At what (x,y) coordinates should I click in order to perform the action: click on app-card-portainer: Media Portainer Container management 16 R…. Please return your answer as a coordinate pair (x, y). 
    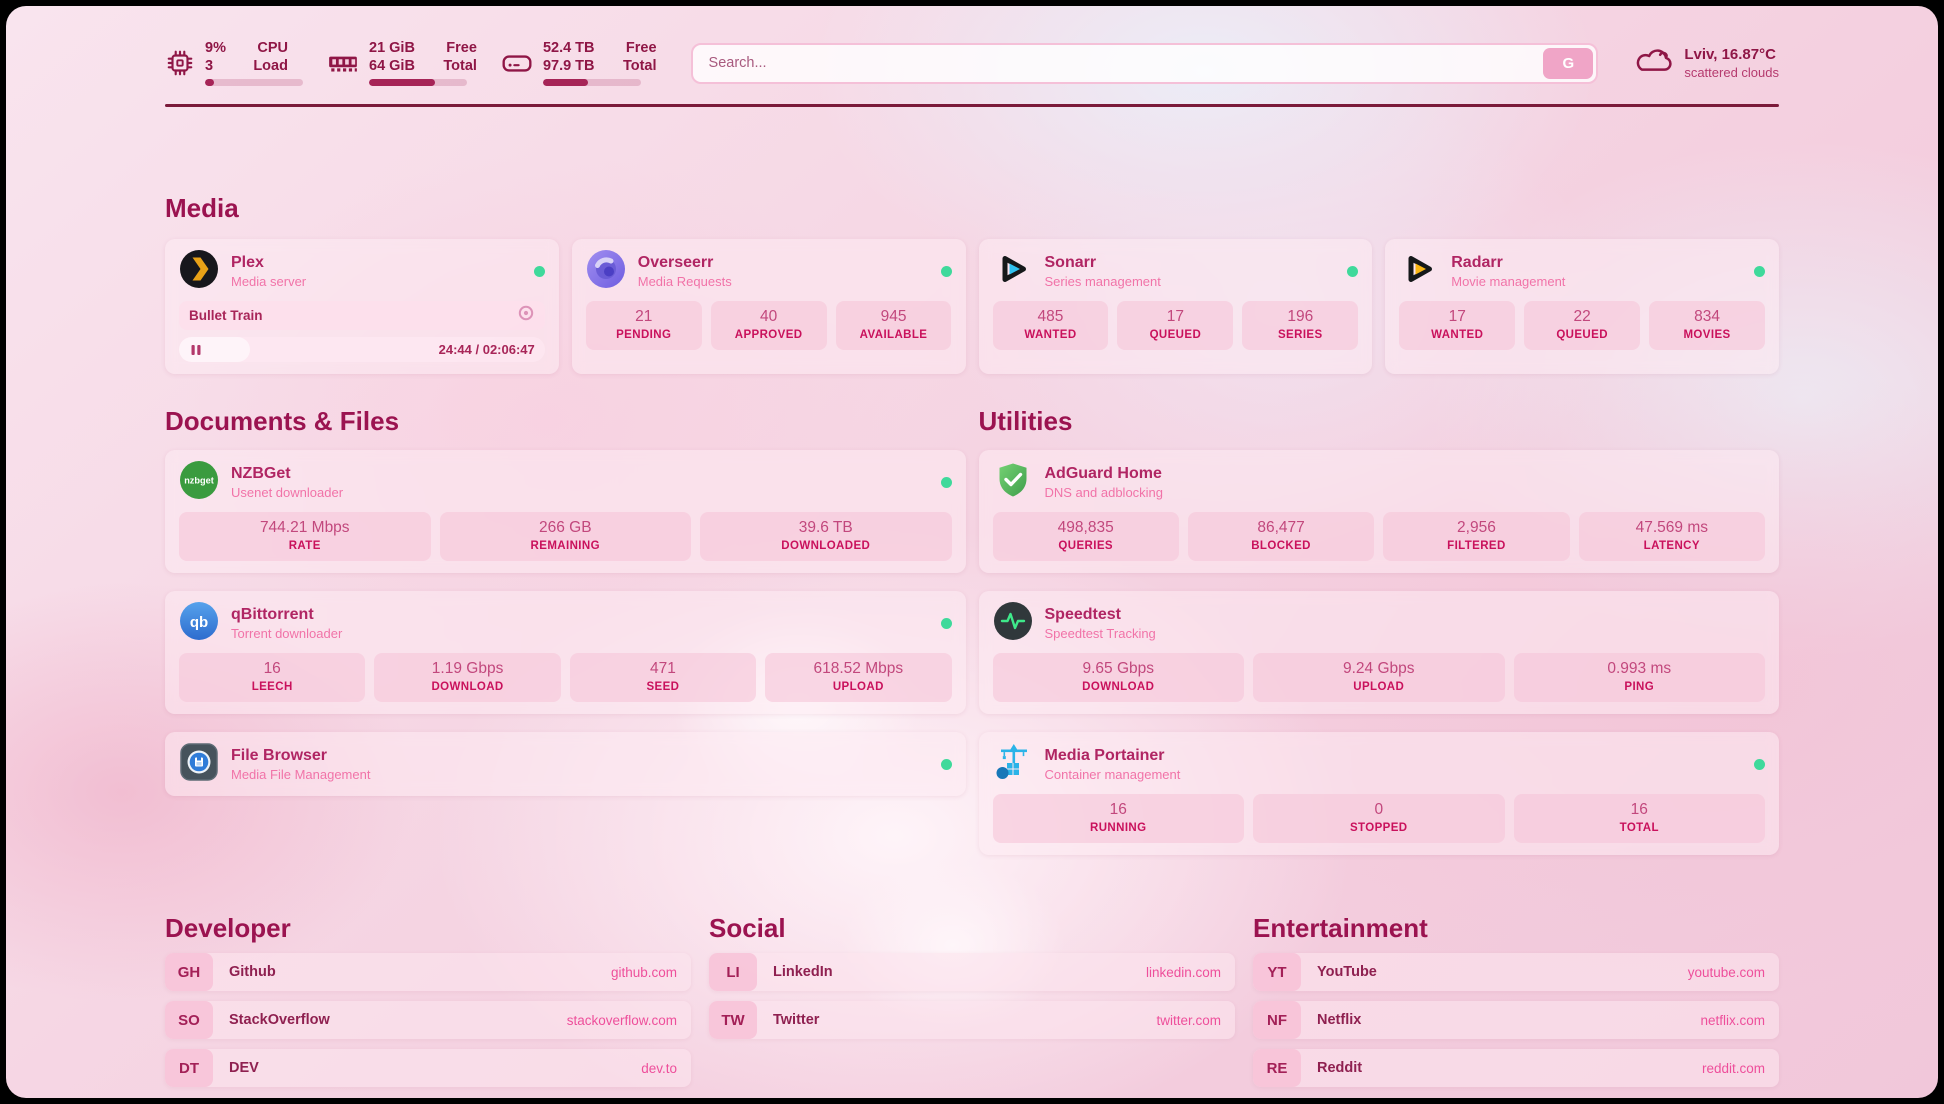
    Looking at the image, I should click on (1378, 793).